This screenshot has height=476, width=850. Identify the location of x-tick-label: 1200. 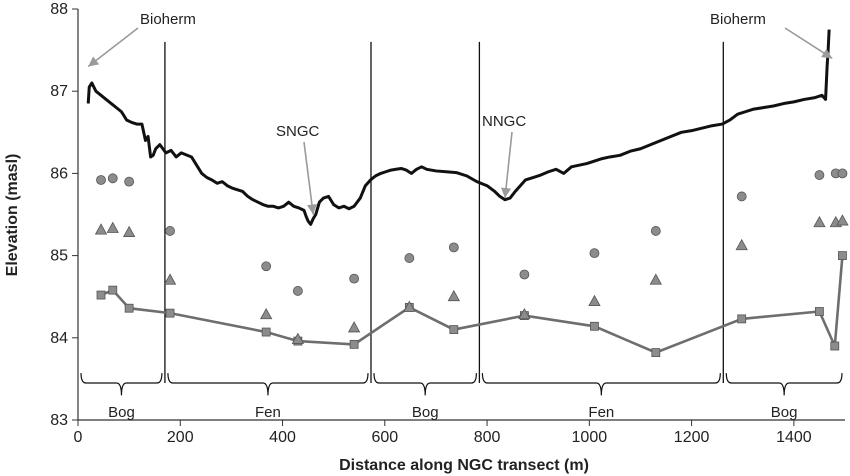
(692, 437).